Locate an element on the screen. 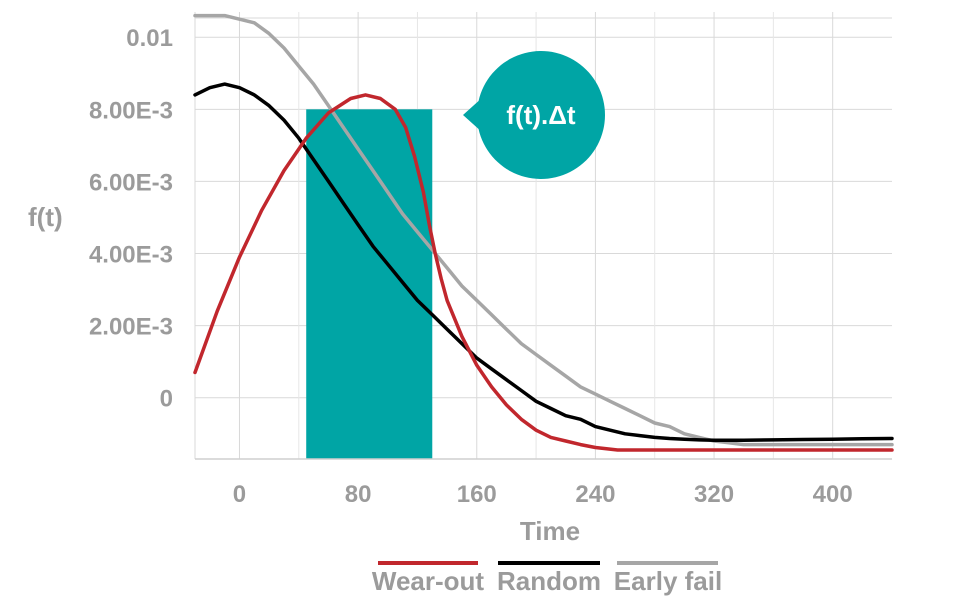 The image size is (960, 600). legend-item-wear-out: Wear-out is located at coordinates (428, 578).